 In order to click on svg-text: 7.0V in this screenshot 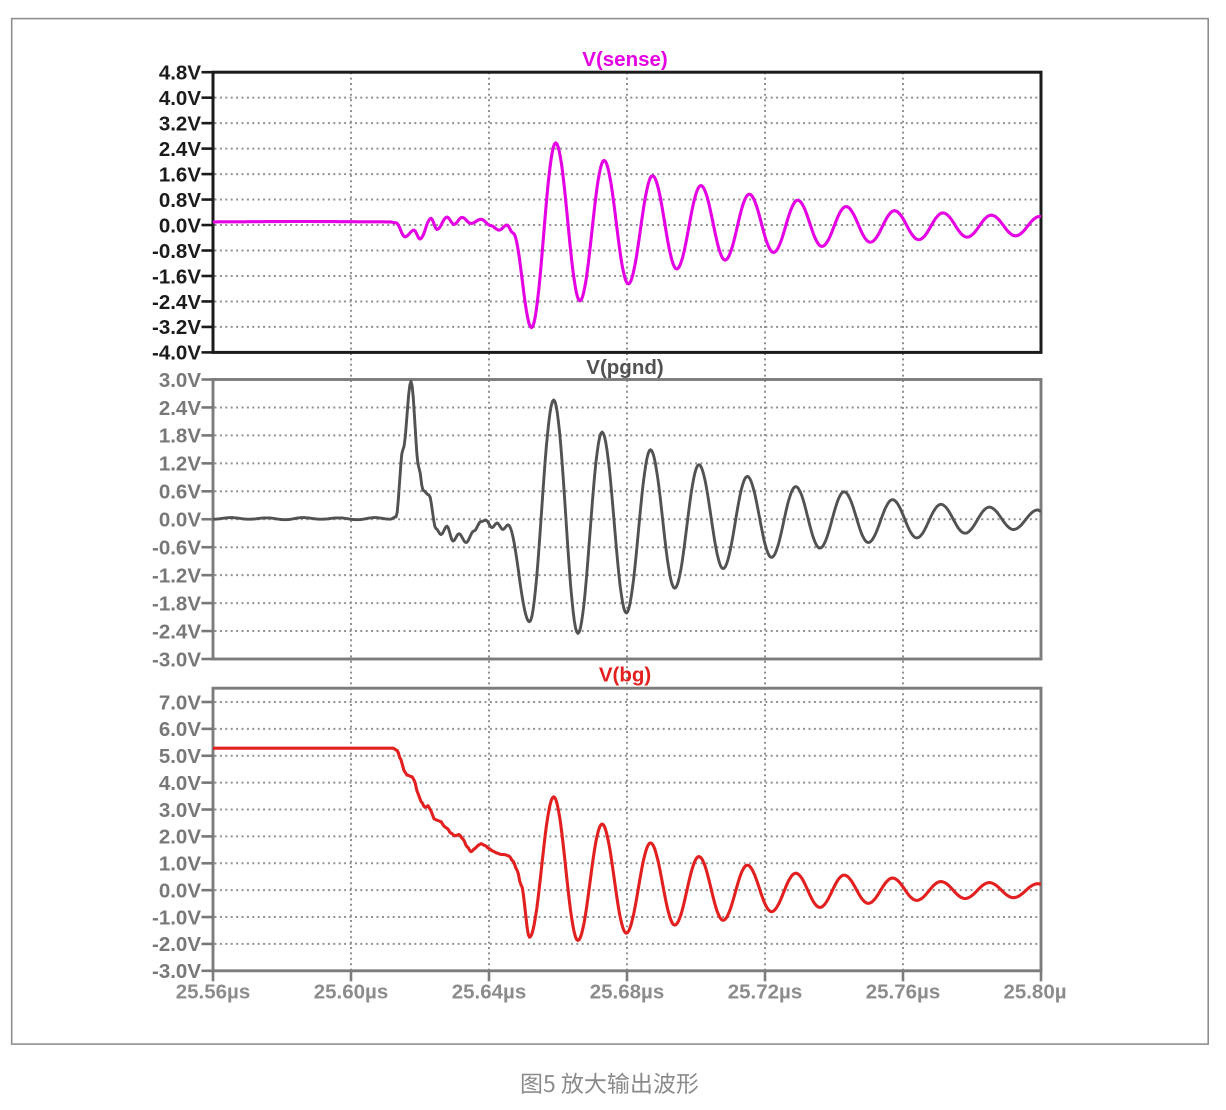, I will do `click(180, 702)`.